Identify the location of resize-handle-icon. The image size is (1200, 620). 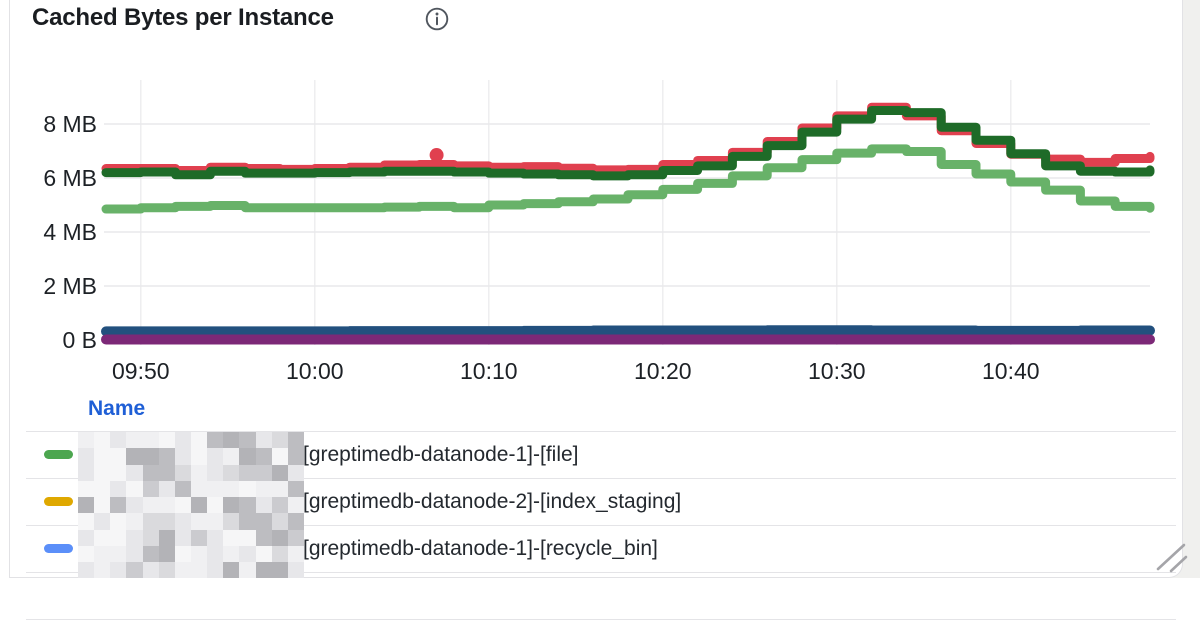
(1170, 558).